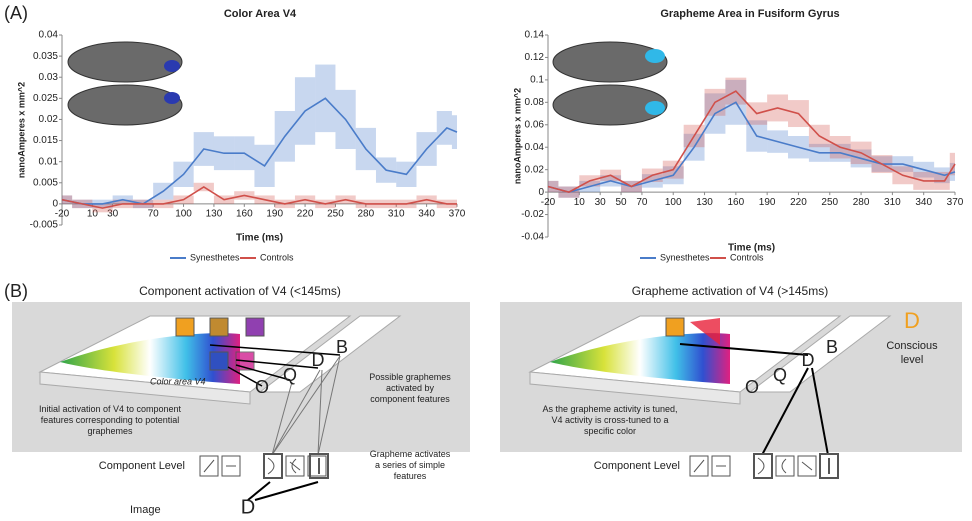  I want to click on x-tick-label: 50, so click(621, 202).